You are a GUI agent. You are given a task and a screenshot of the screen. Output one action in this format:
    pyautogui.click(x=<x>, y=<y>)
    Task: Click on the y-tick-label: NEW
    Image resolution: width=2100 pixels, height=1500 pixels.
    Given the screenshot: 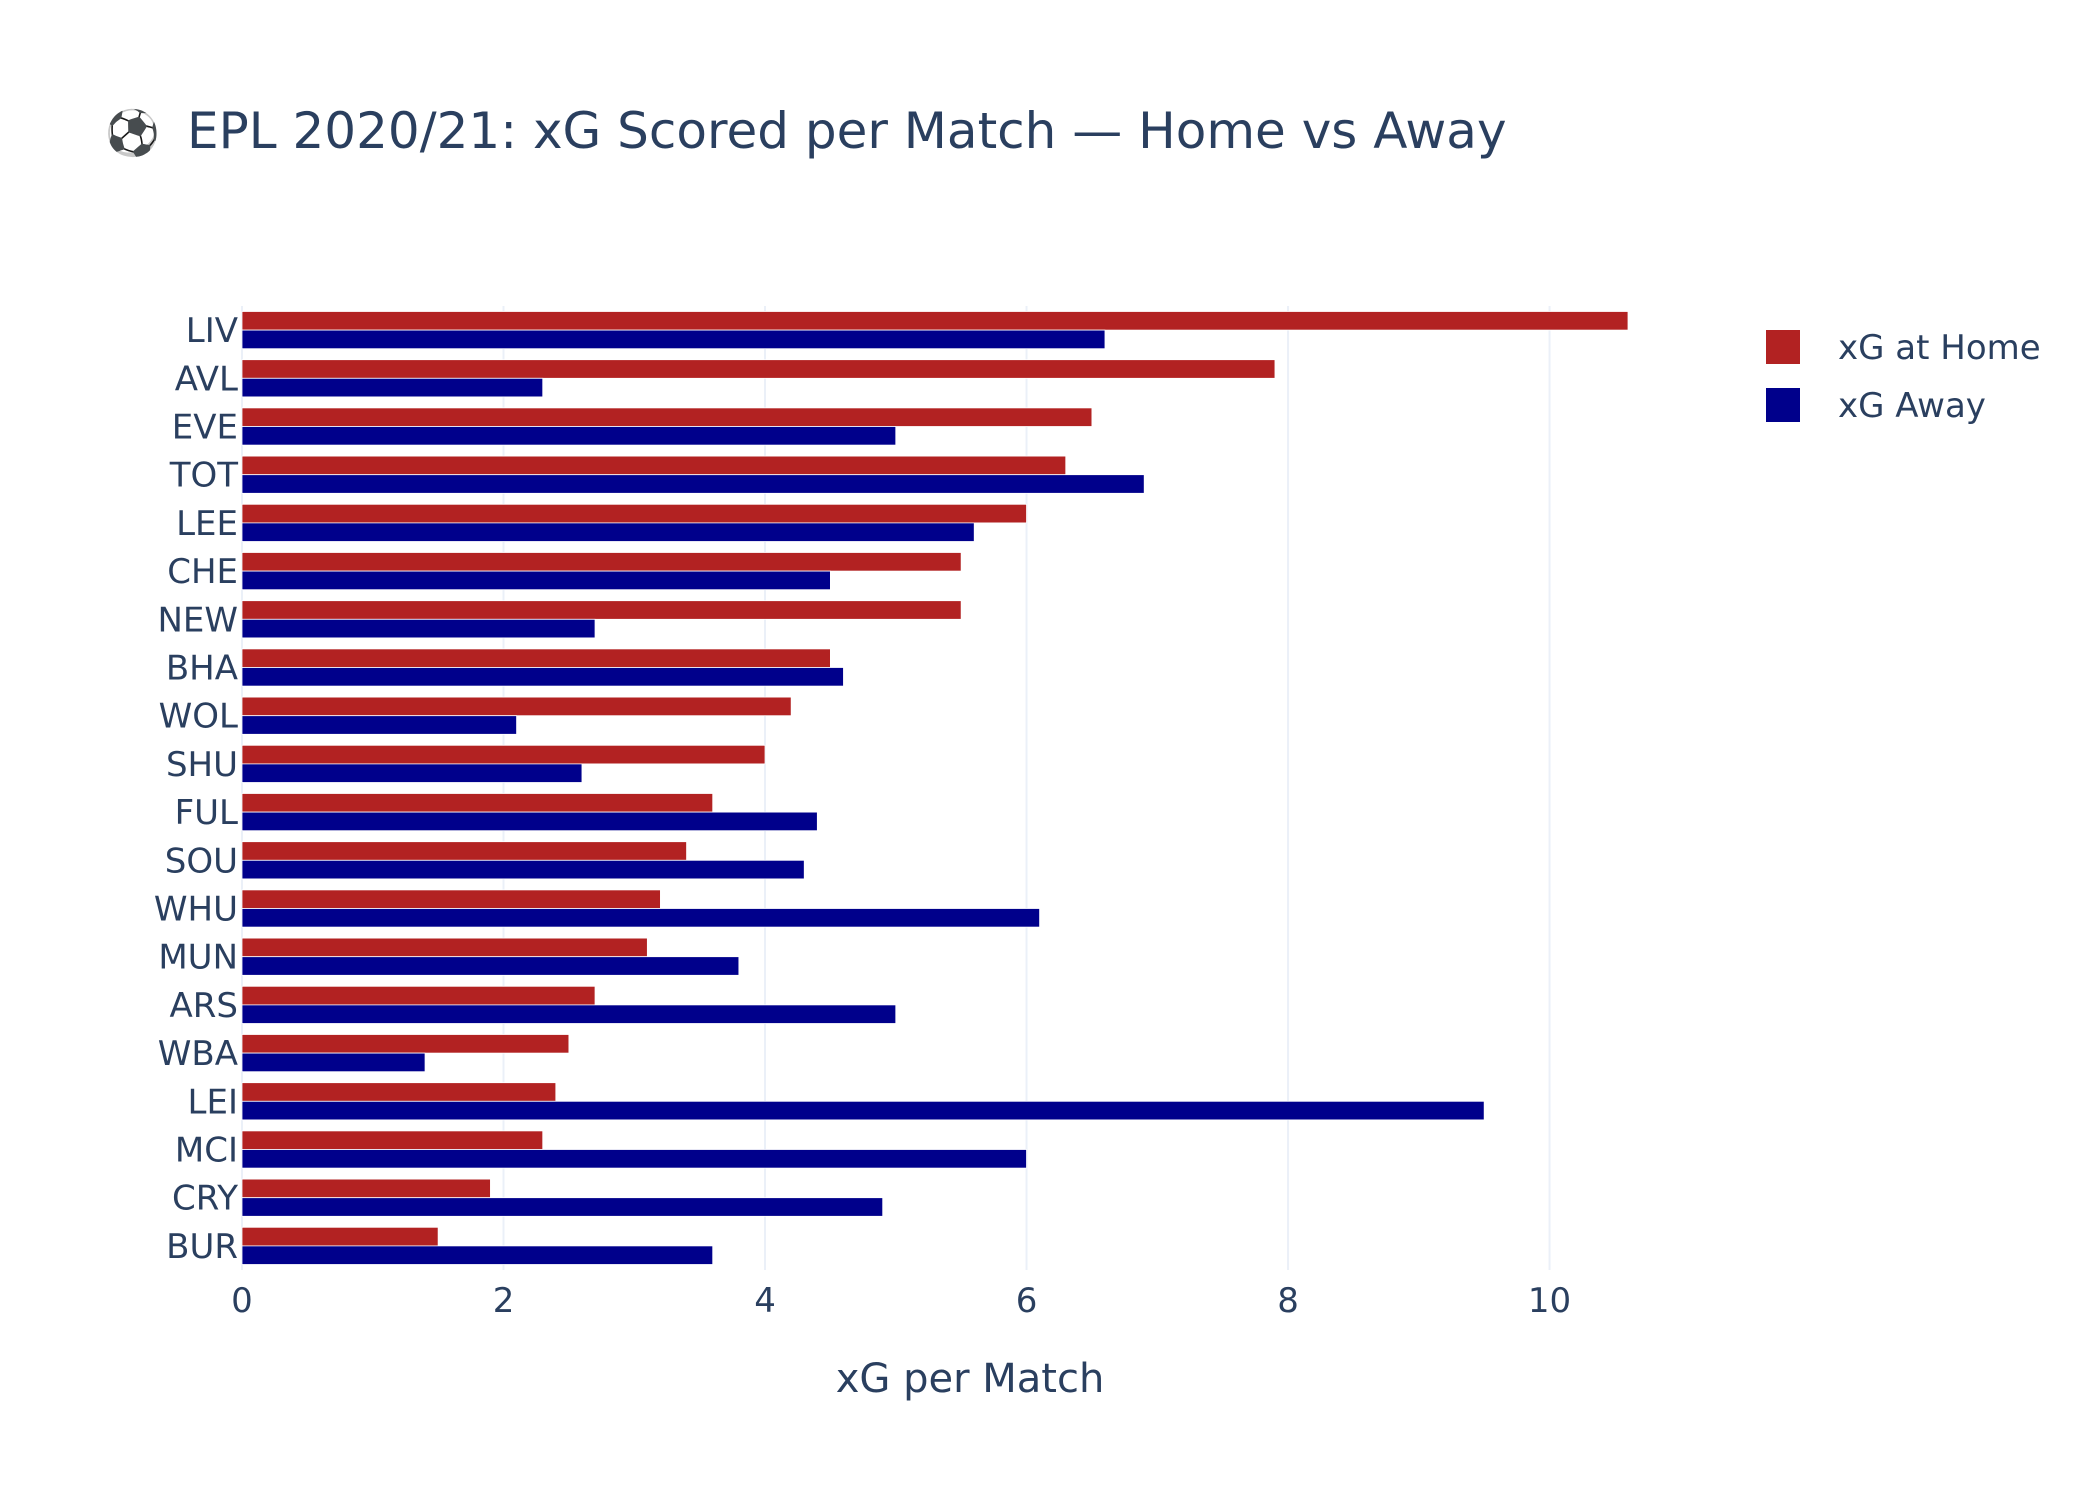 What is the action you would take?
    pyautogui.click(x=197, y=620)
    